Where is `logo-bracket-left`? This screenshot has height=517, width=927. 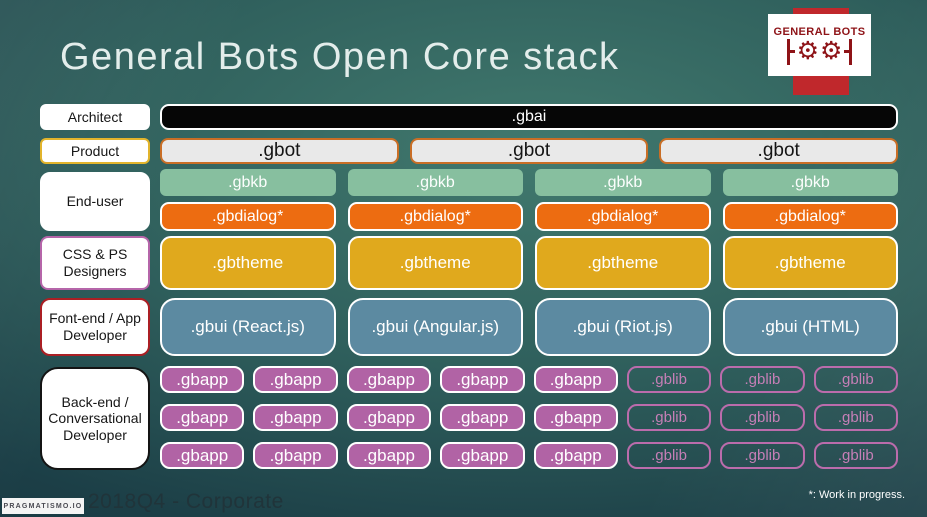 logo-bracket-left is located at coordinates (791, 51).